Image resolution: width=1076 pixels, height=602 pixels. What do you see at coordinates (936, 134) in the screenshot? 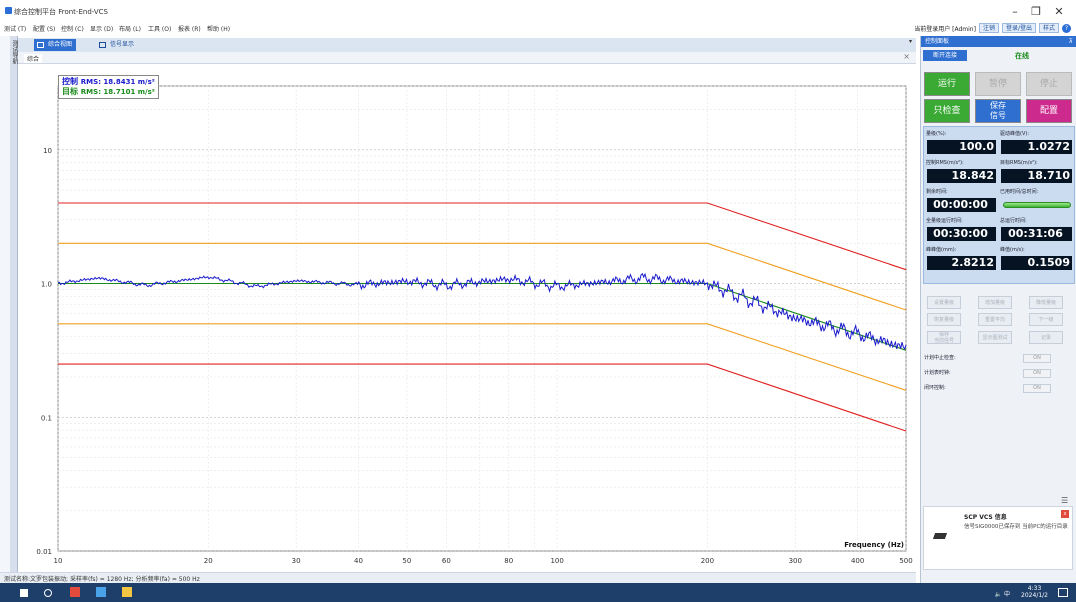
I see `level-label: 量级(%):` at bounding box center [936, 134].